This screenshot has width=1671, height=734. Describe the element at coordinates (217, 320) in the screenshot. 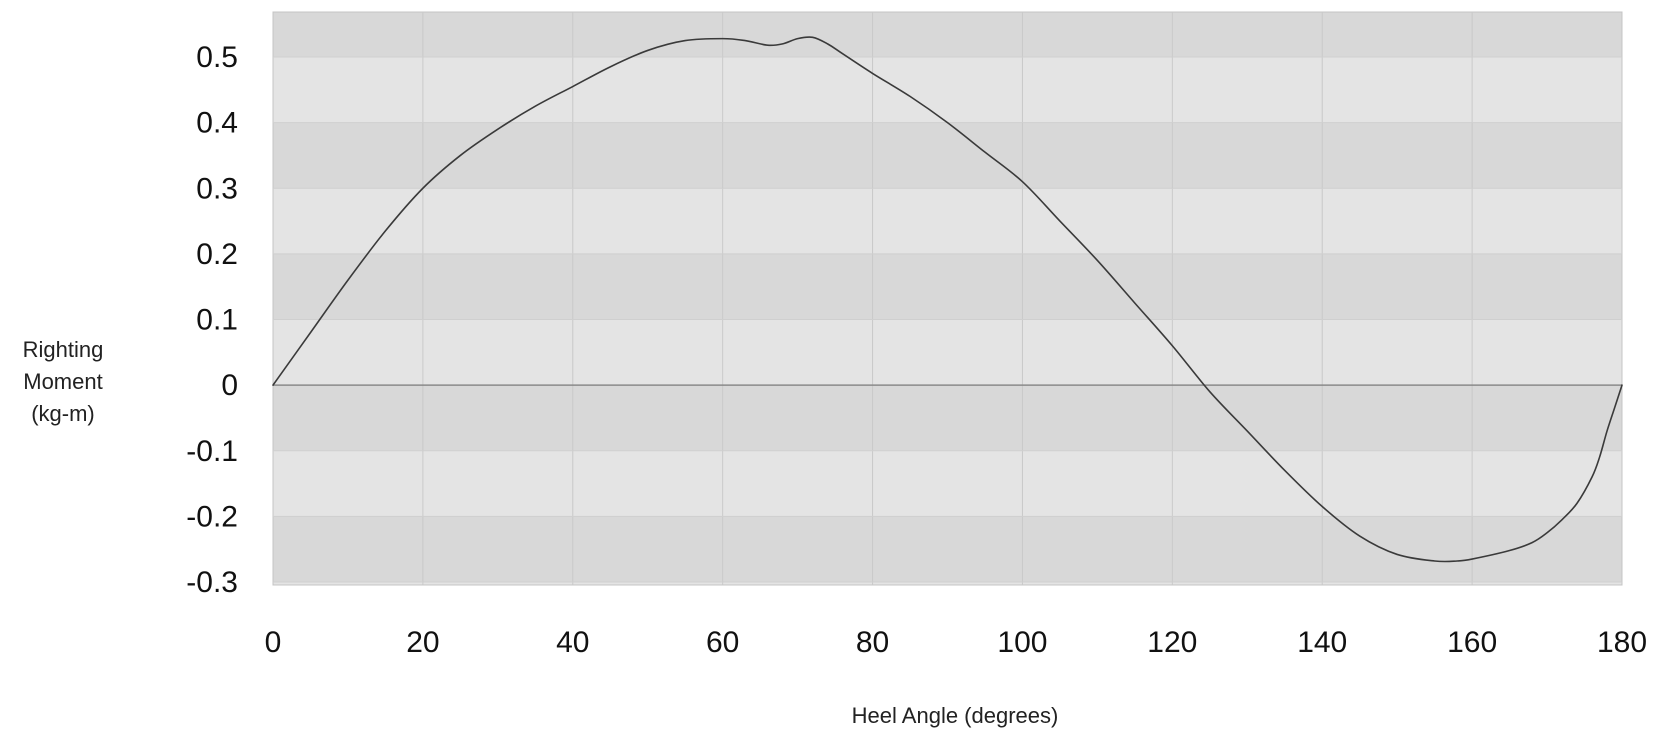

I see `y-tick-label: 0.1` at that location.